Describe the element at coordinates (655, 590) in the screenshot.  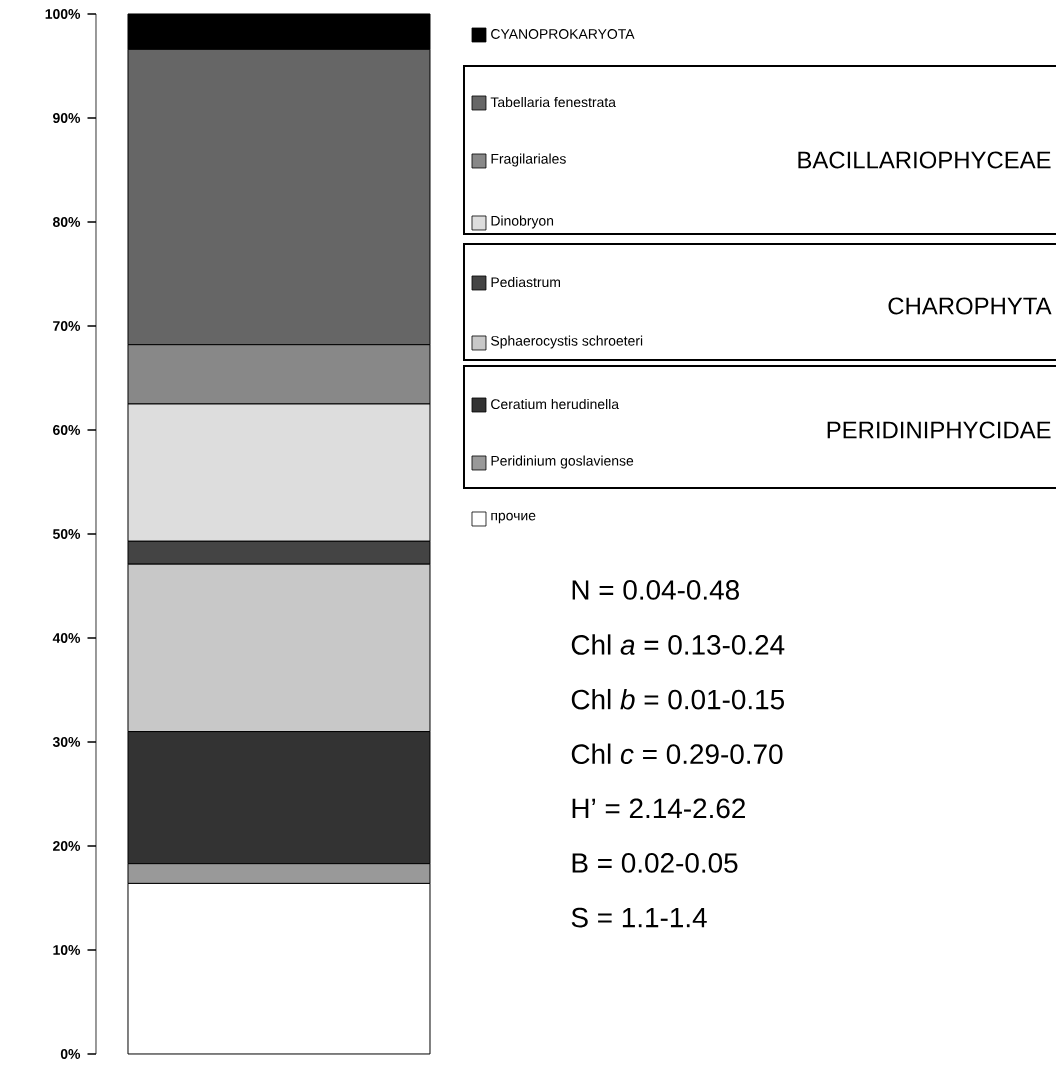
I see `text: N = 0.04-0.48` at that location.